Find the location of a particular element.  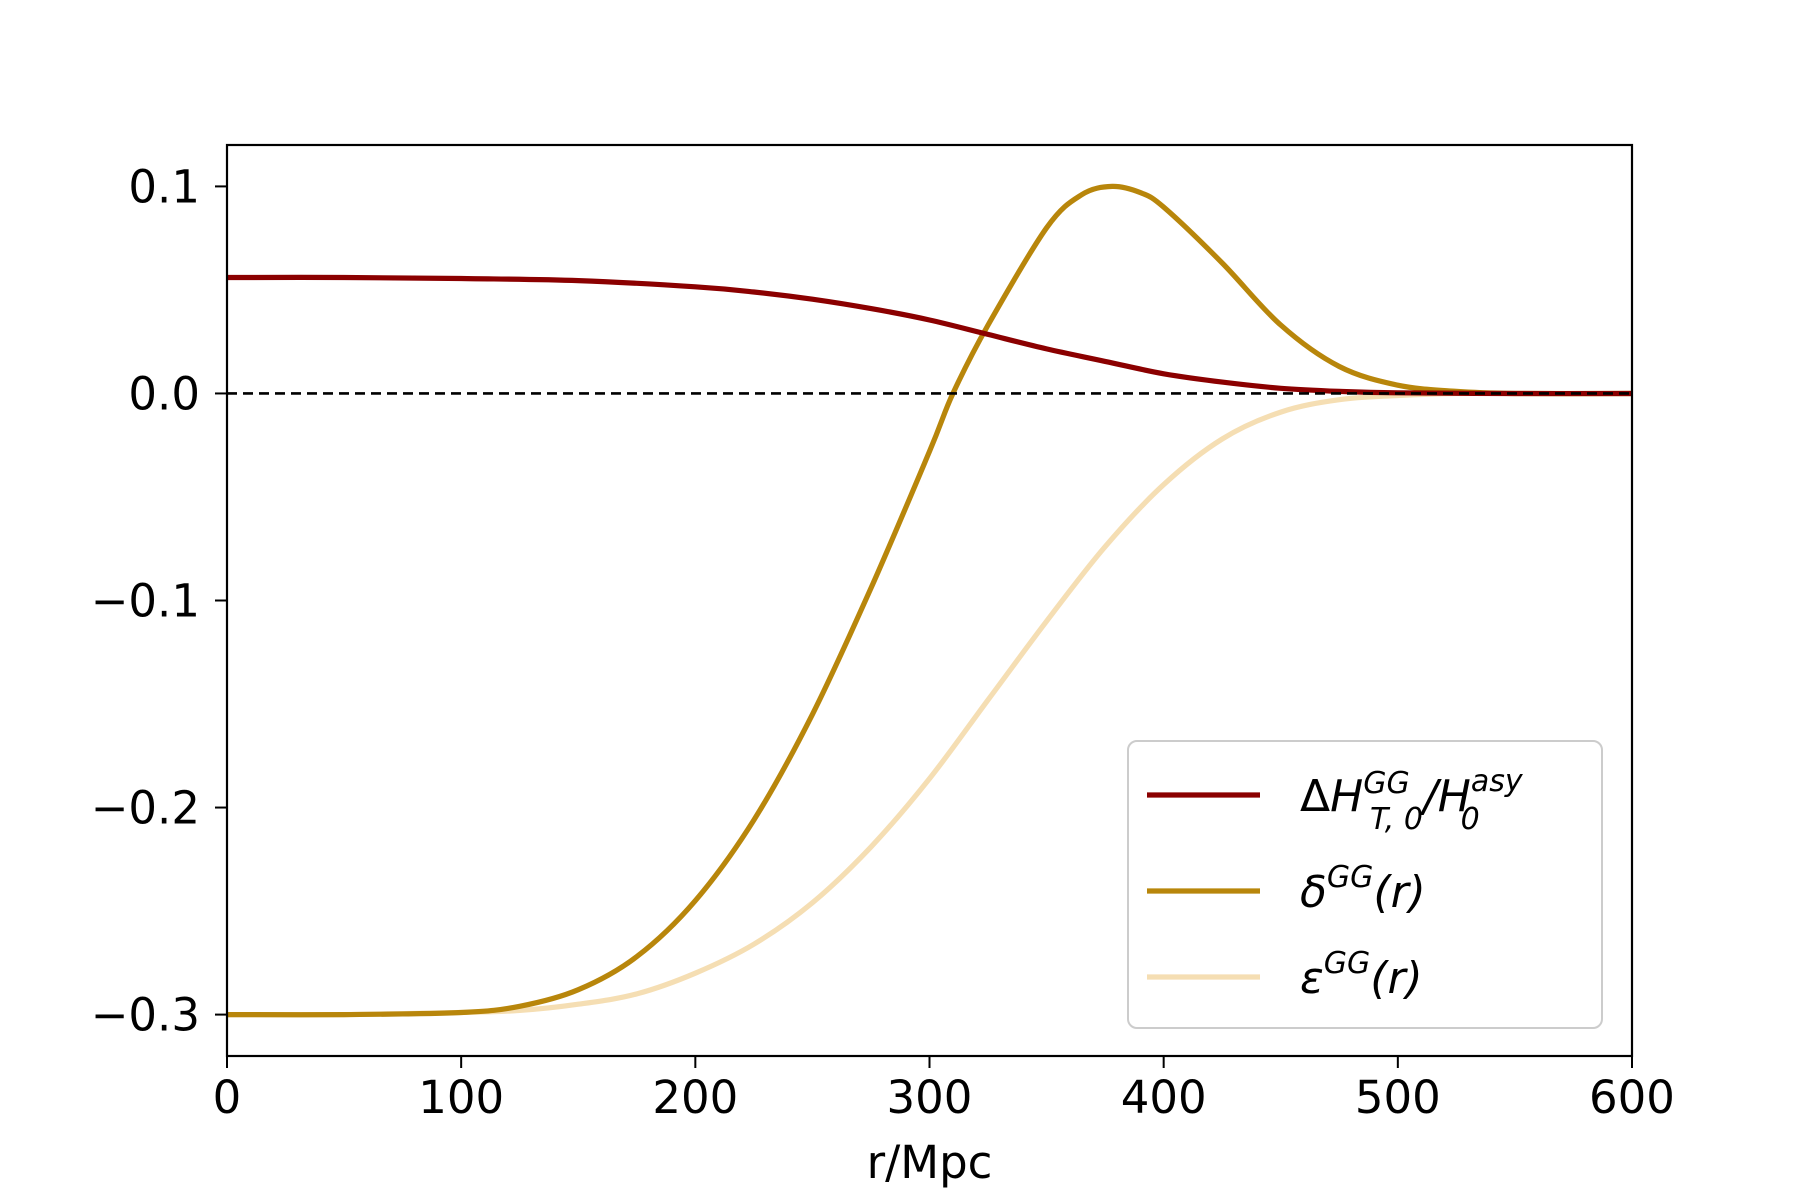

legend-label: δGG(r) is located at coordinates (1363, 889).